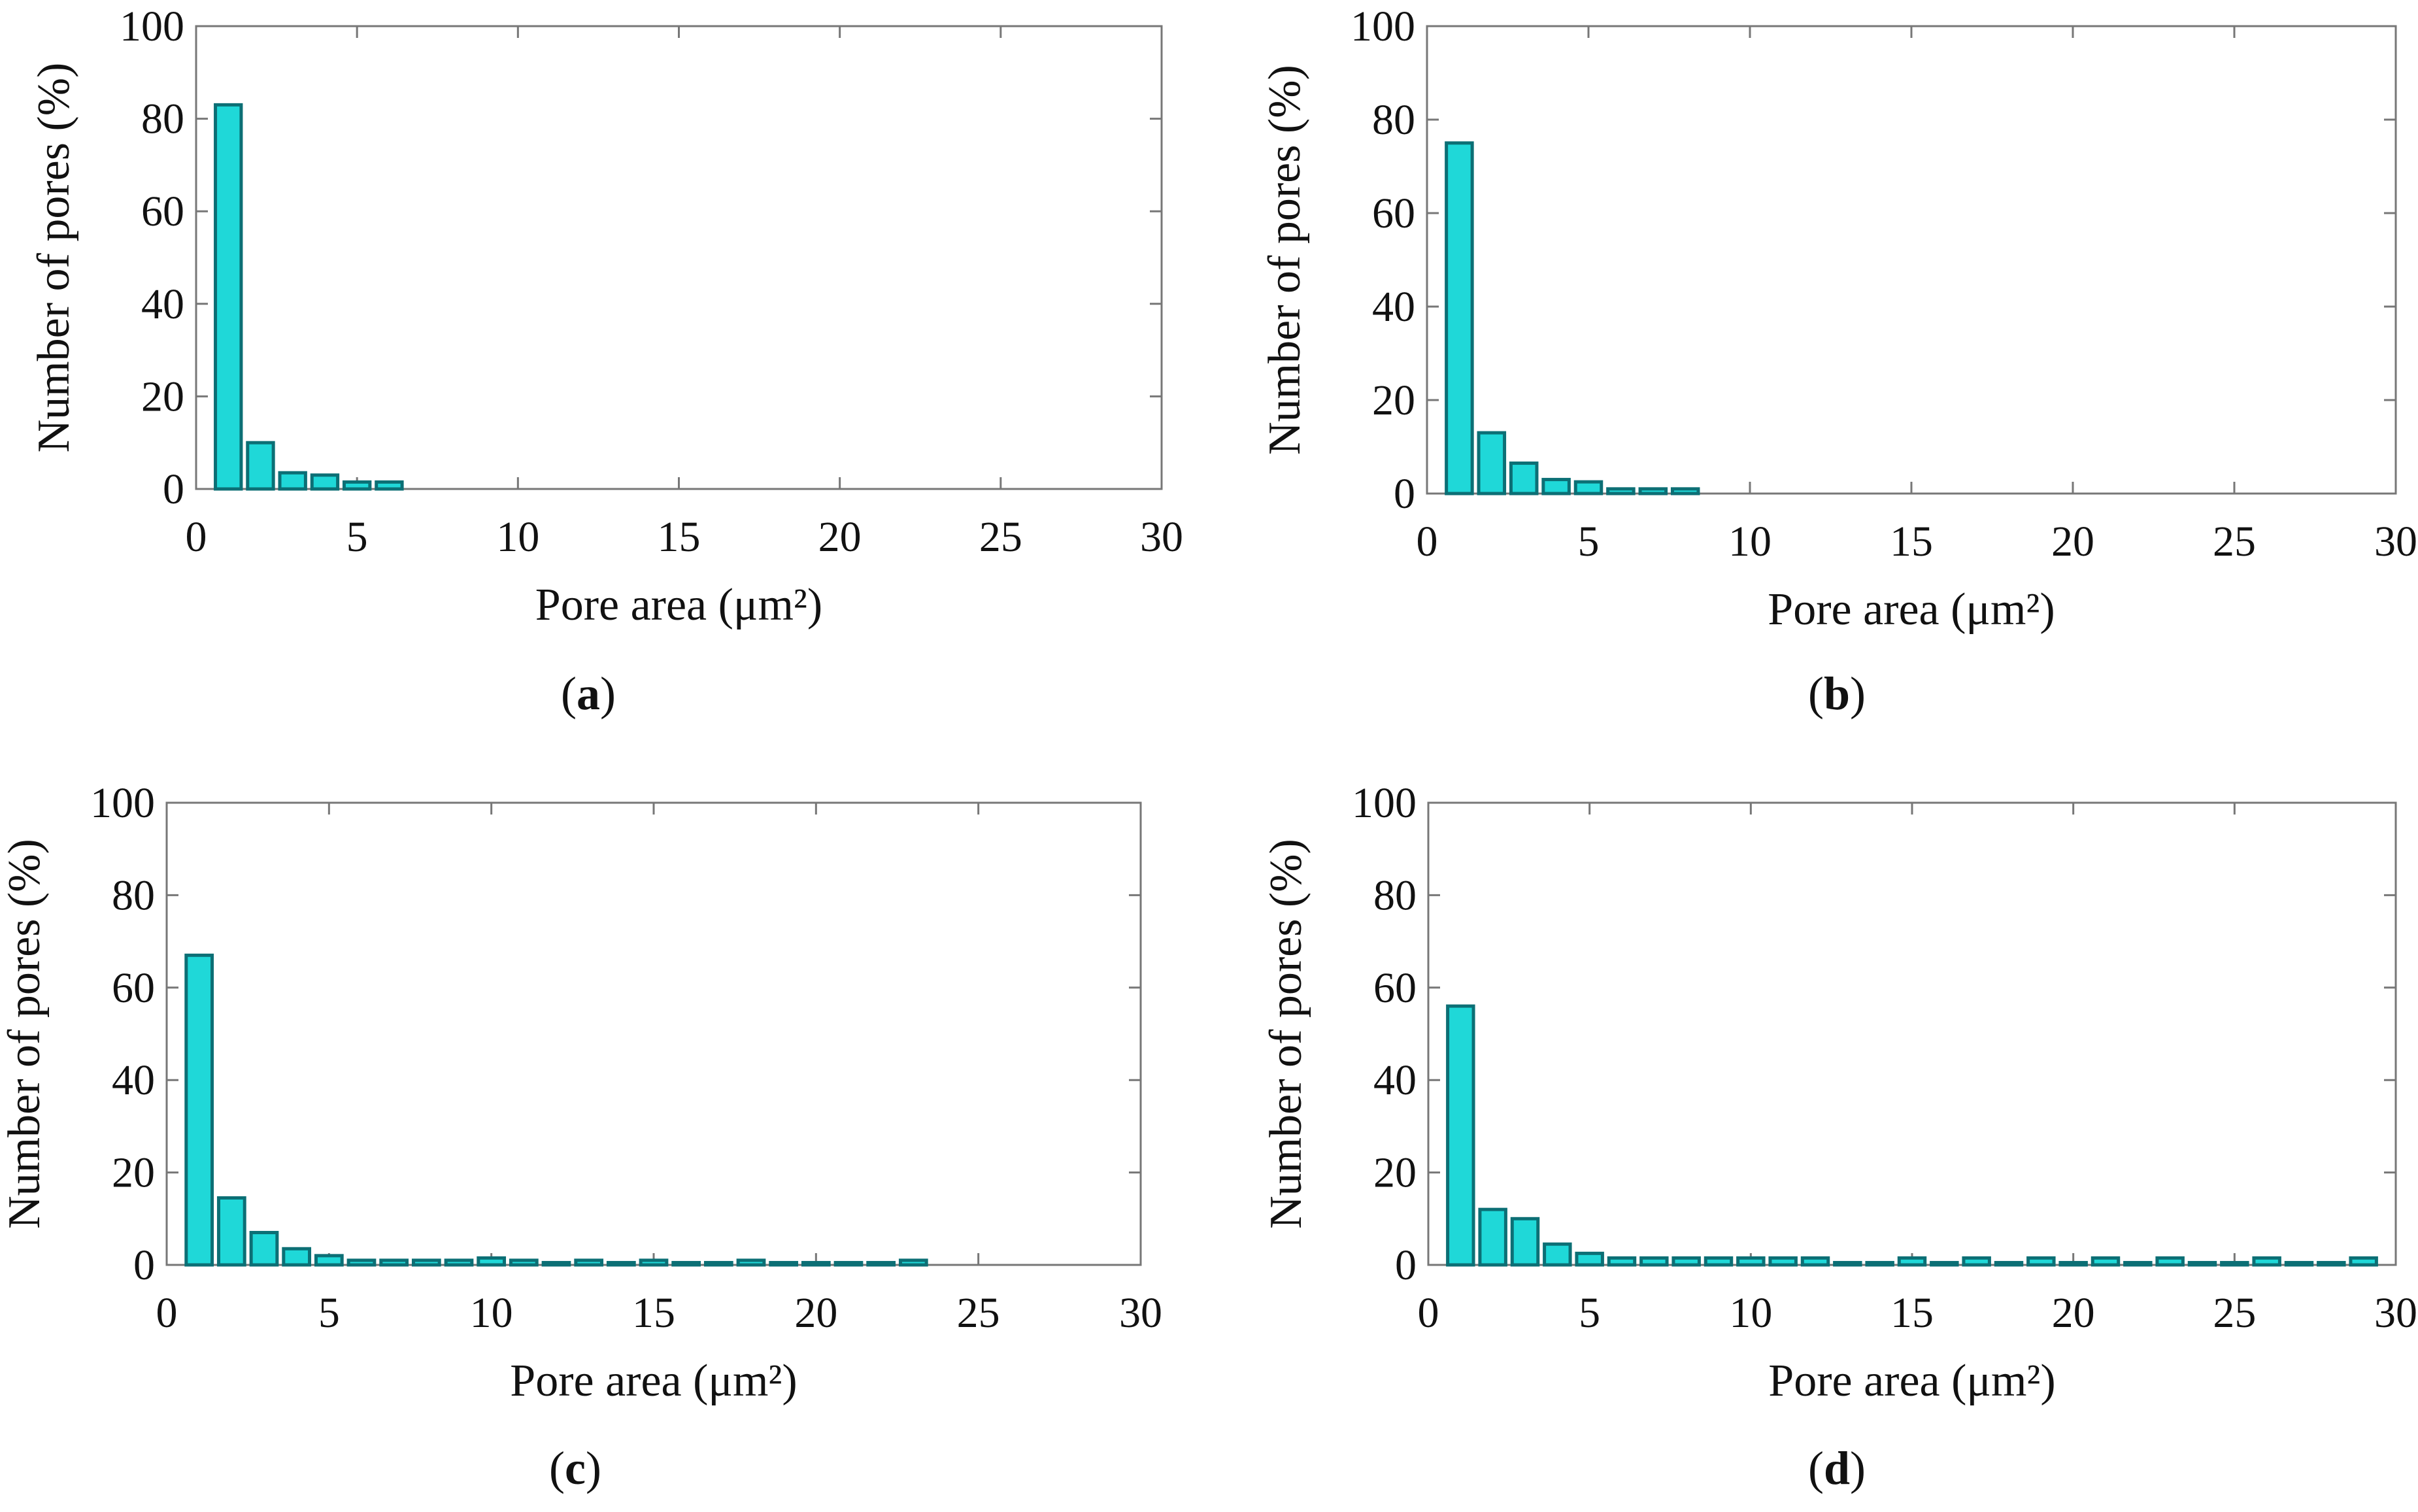  I want to click on caption-close: ), so click(1858, 693).